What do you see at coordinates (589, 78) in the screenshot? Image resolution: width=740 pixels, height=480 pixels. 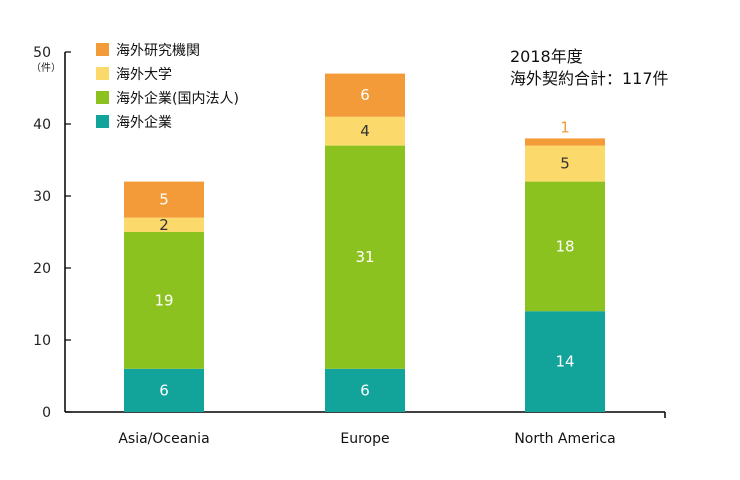 I see `annotation-total: 海外契約合計：117件` at bounding box center [589, 78].